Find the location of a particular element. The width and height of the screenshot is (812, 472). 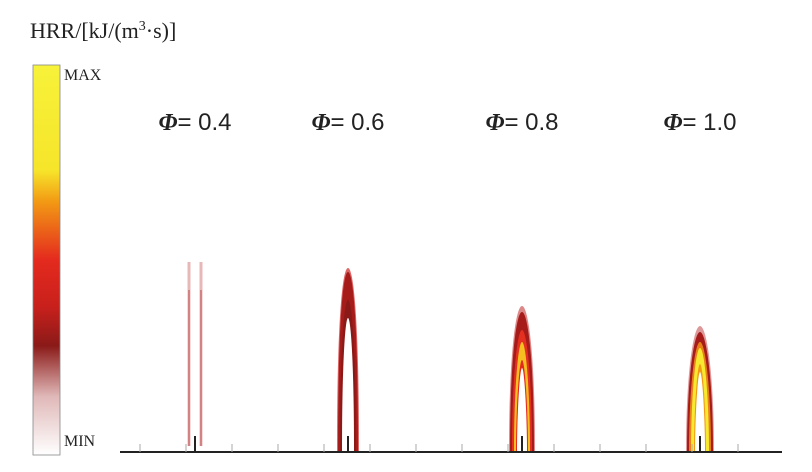

colorbar-max-label: MAX is located at coordinates (83, 75).